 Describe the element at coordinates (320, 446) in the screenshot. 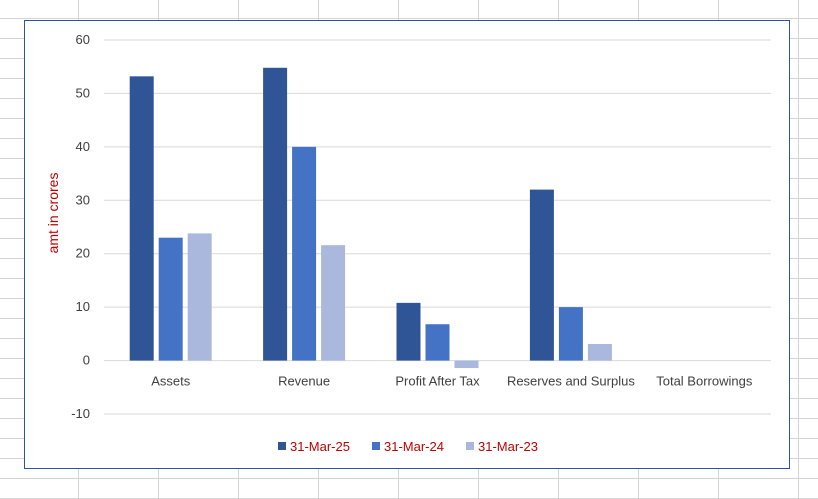

I see `legend-label: 31-Mar-25` at that location.